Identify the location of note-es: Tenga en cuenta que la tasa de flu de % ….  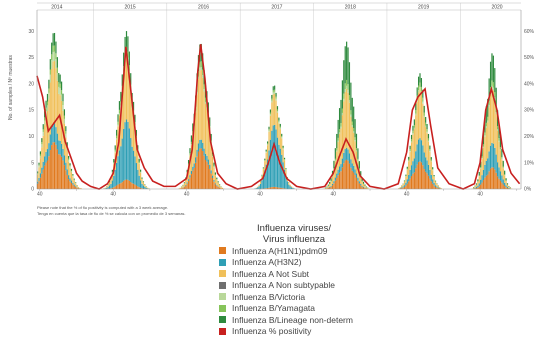
(111, 213).